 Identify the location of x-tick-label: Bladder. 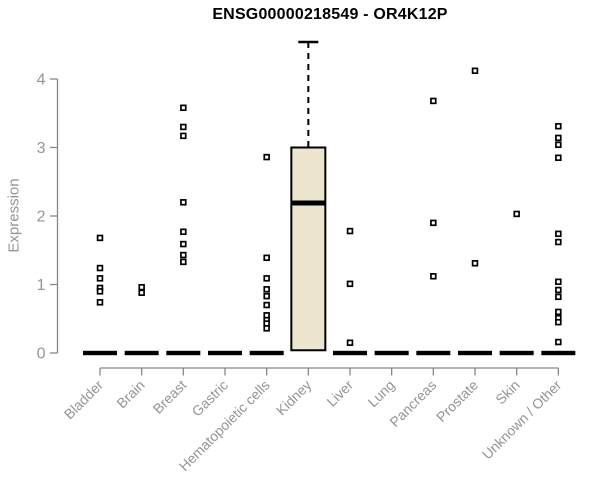
(84, 400).